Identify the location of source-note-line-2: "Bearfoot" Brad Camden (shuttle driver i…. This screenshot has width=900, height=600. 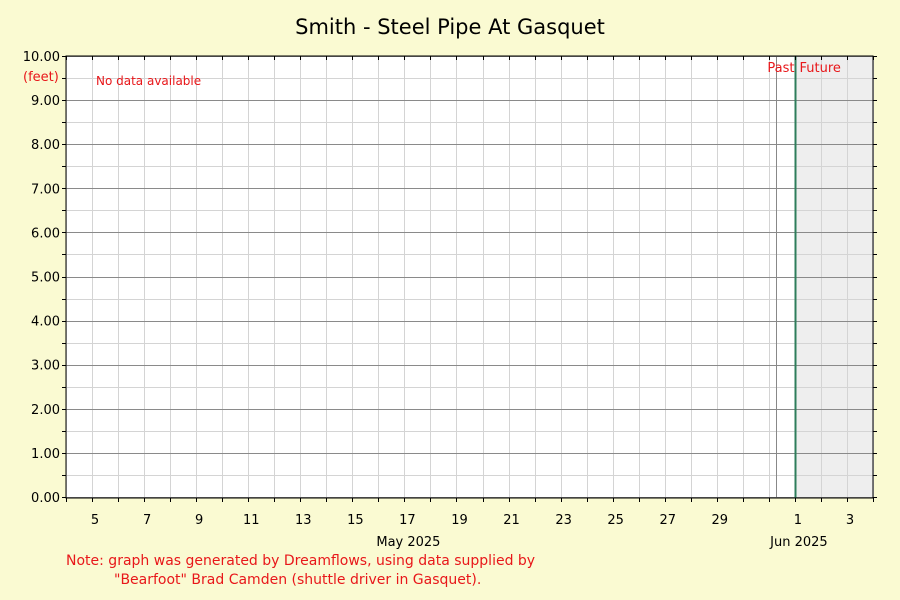
(298, 580).